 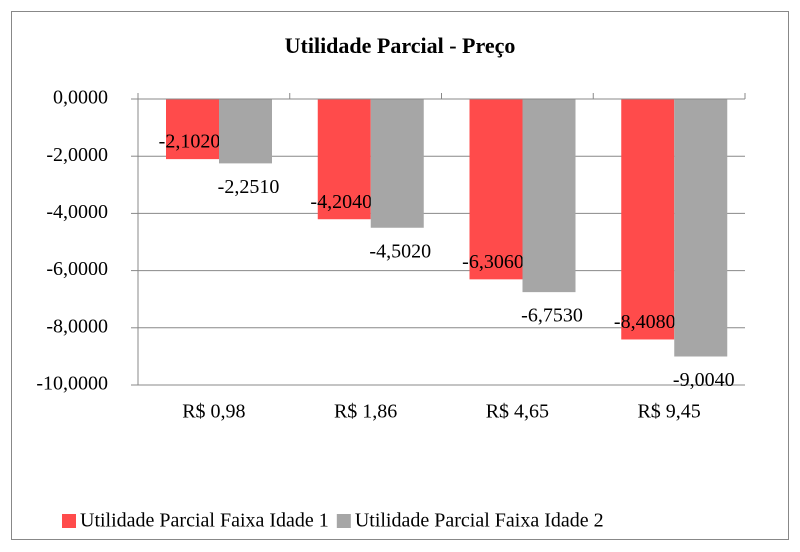 What do you see at coordinates (400, 45) in the screenshot?
I see `chart-title: Utilidade Parcial - Preço` at bounding box center [400, 45].